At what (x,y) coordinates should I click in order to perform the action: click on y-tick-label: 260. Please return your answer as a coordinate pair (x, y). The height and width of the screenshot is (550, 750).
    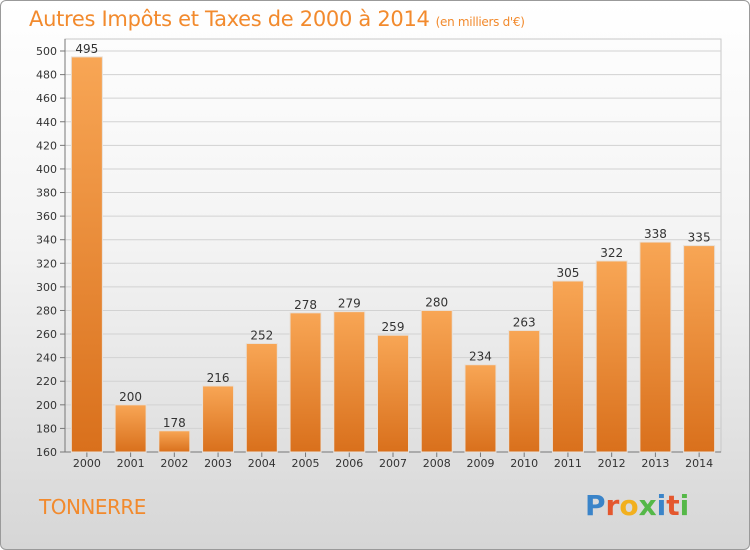
    Looking at the image, I should click on (46, 334).